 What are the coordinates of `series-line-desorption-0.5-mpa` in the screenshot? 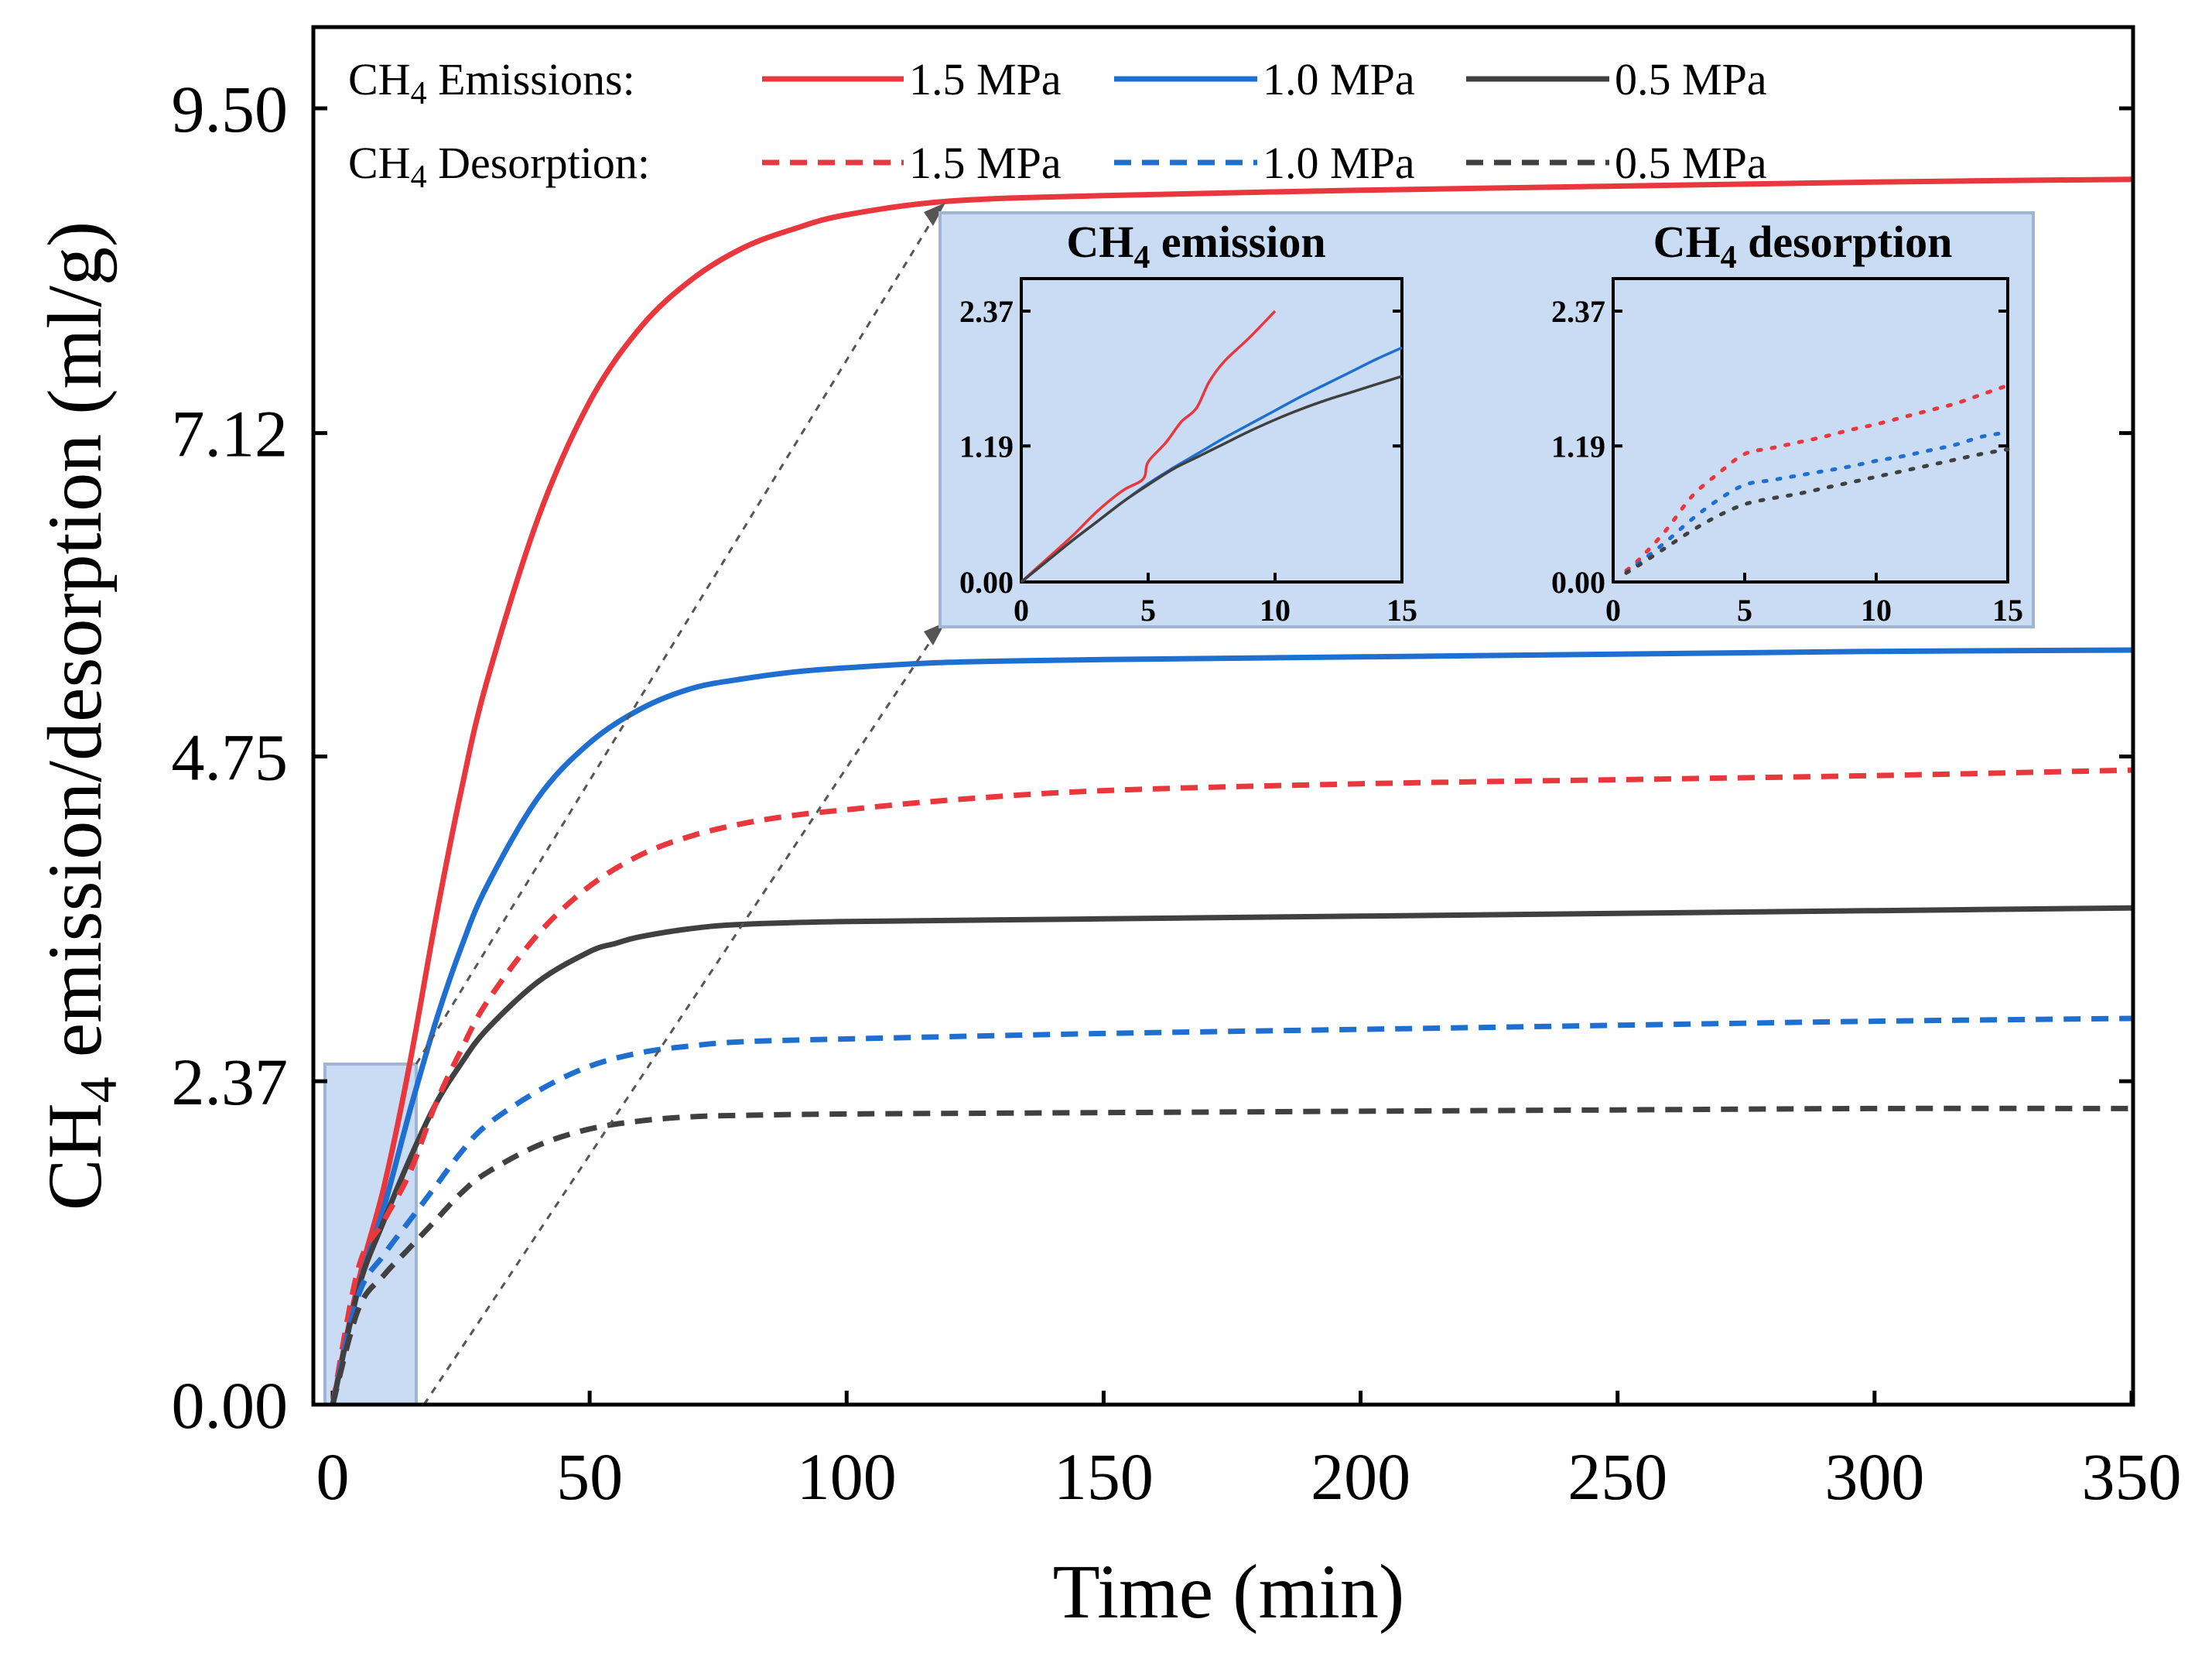 It's located at (1231, 1255).